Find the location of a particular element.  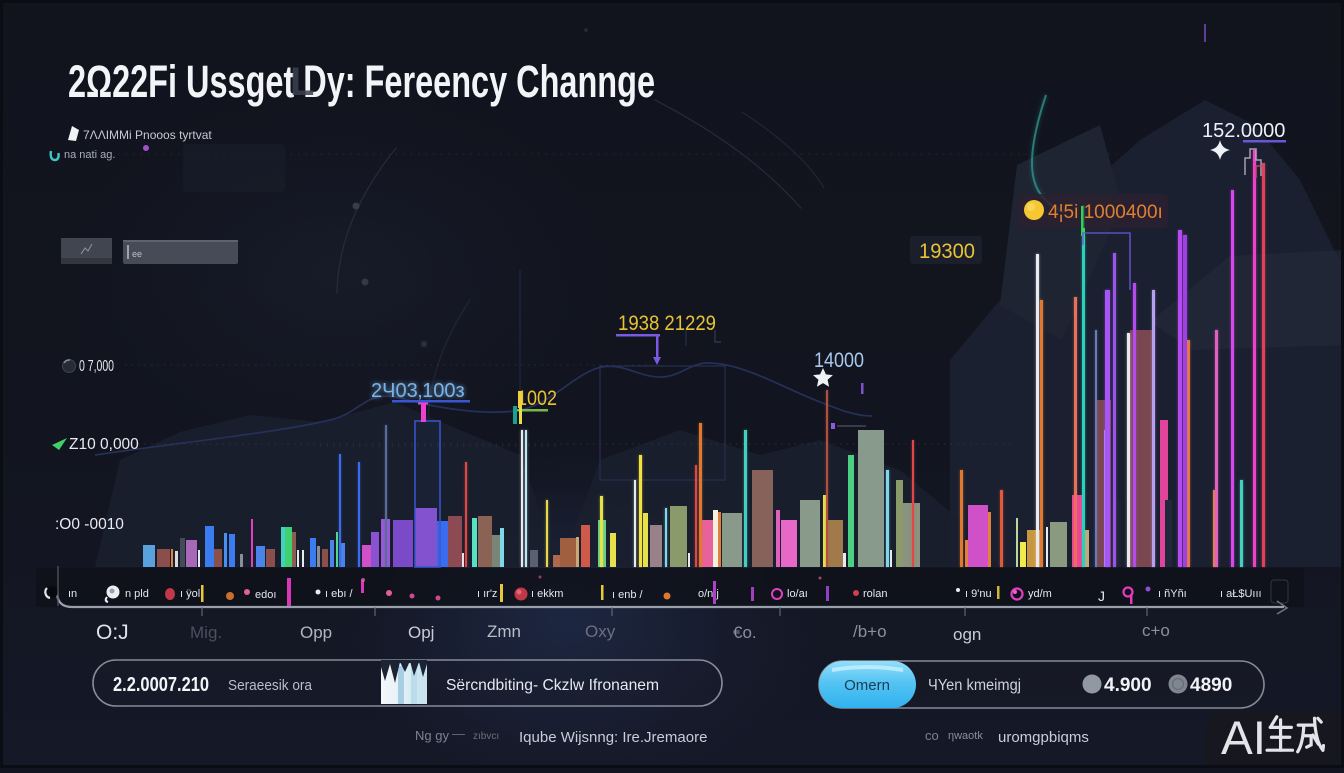

svg-text: 1938 21229 is located at coordinates (667, 323).